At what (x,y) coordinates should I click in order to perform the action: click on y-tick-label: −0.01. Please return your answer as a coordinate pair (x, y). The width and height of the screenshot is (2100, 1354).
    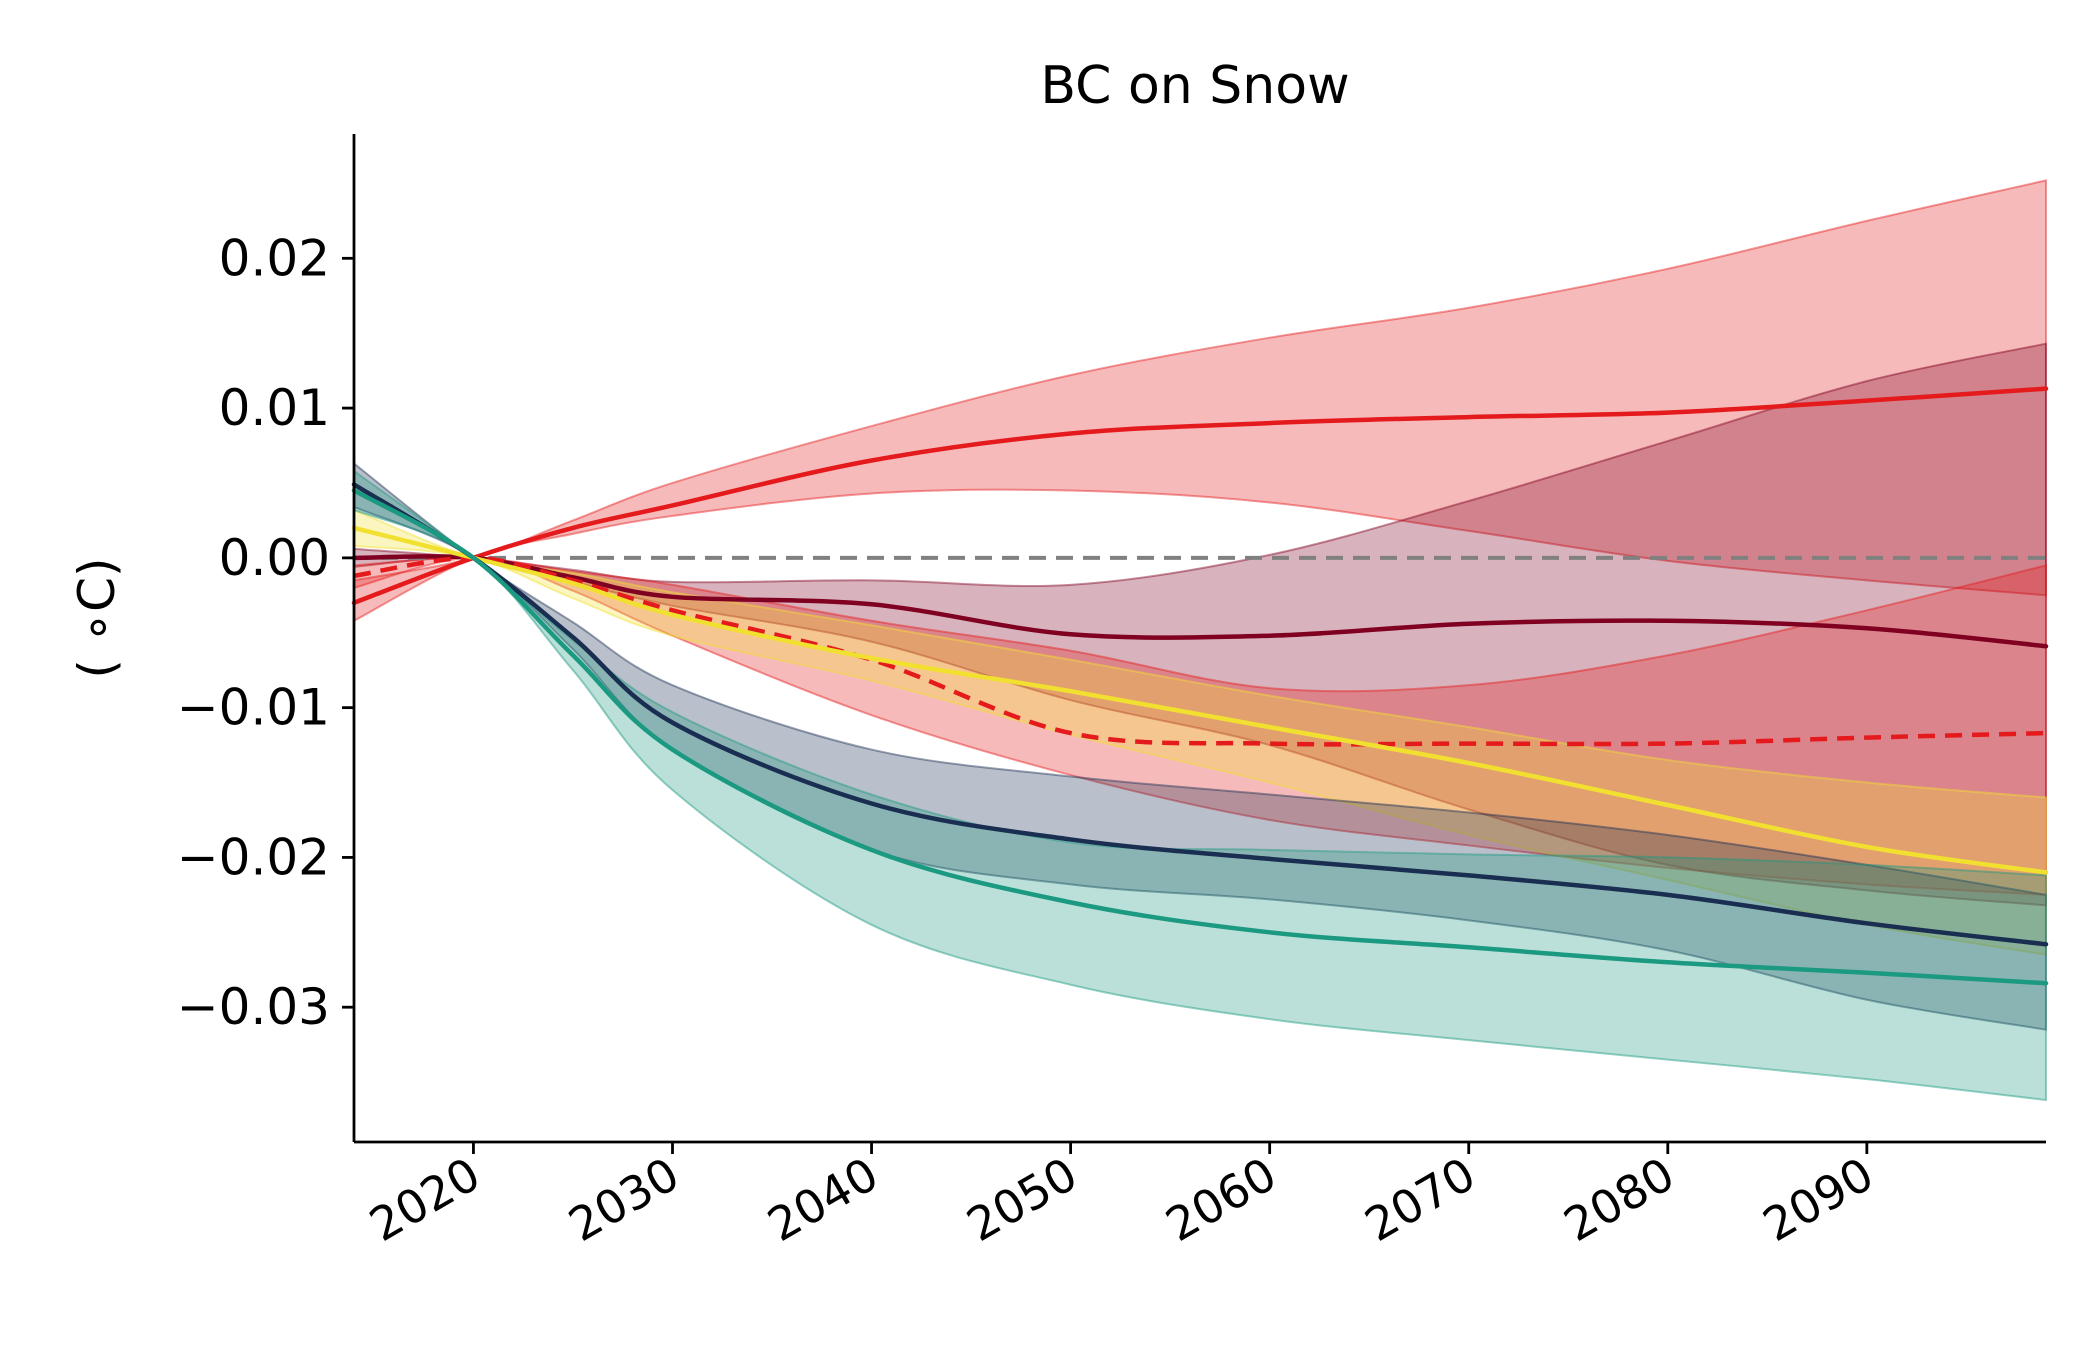
    Looking at the image, I should click on (253, 708).